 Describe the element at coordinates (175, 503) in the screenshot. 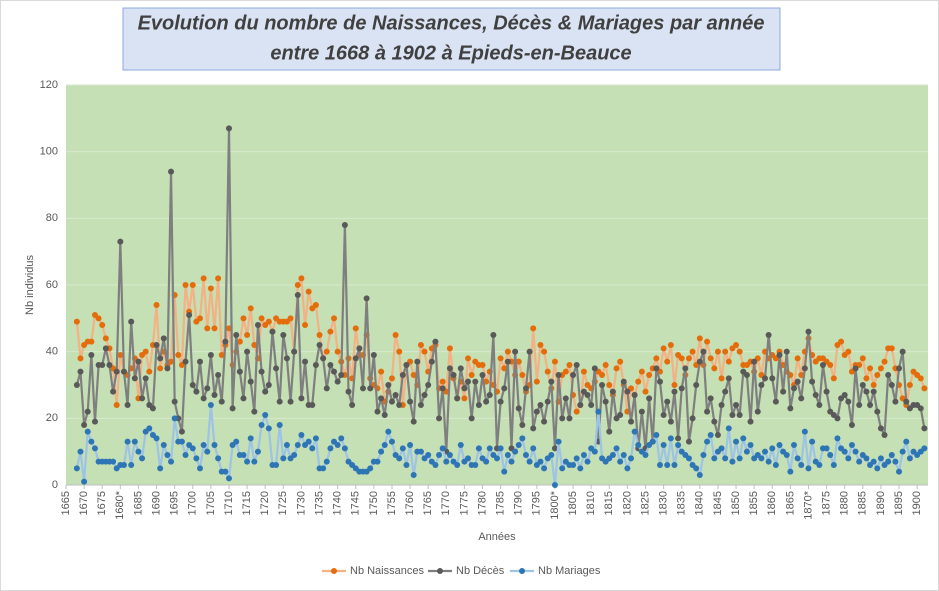

I see `x-tick-label: 1695` at that location.